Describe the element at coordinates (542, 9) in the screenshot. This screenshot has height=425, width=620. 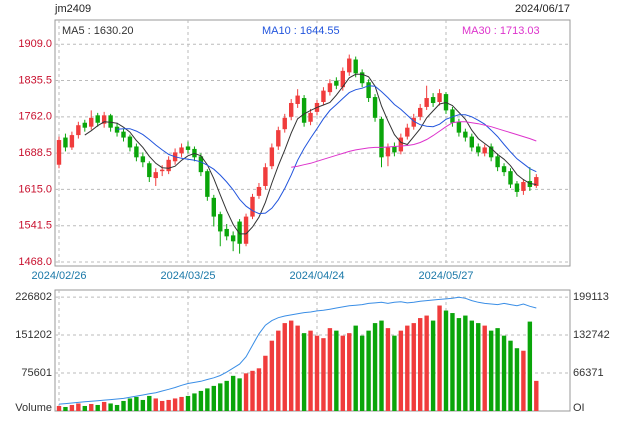
I see `date: 2024/06/17` at that location.